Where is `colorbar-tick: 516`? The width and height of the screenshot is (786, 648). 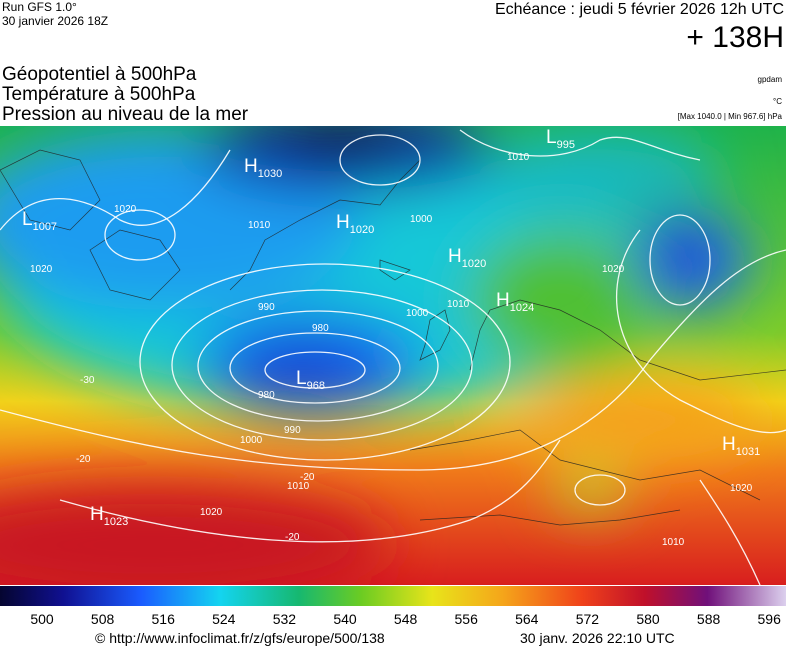
colorbar-tick: 516 is located at coordinates (164, 619).